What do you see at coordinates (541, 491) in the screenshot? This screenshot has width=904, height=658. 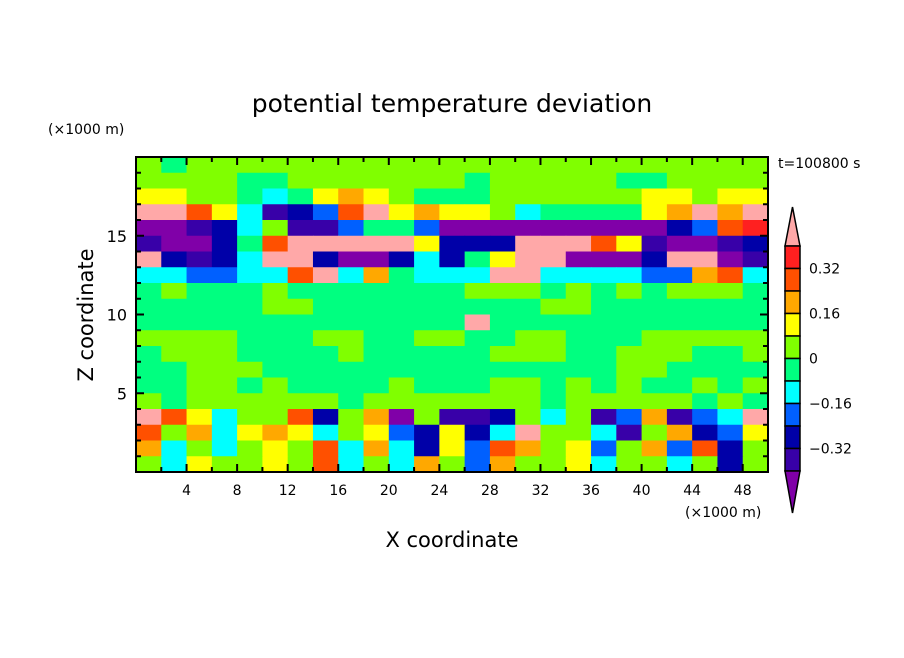 I see `x-tick-label: 32` at bounding box center [541, 491].